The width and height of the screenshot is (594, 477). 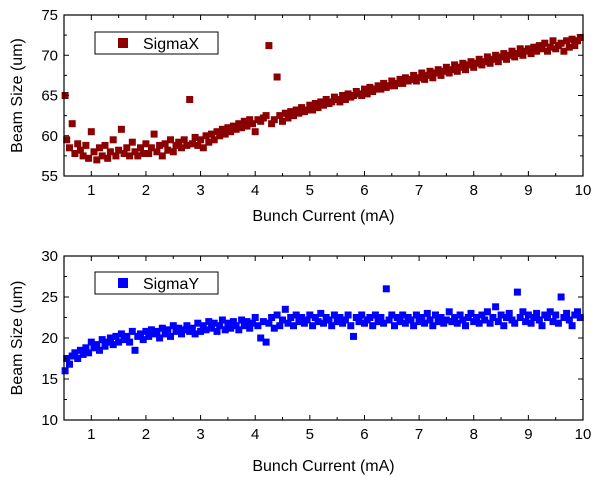 What do you see at coordinates (474, 190) in the screenshot?
I see `x-tick-label: 8` at bounding box center [474, 190].